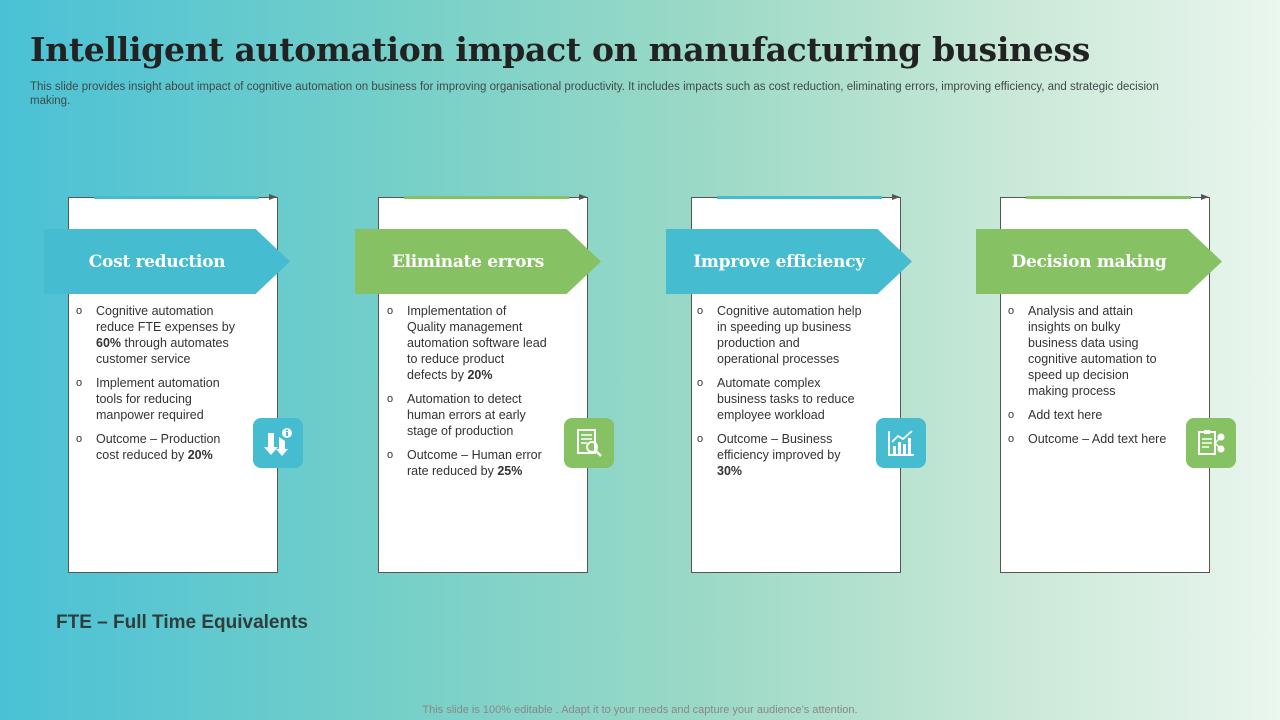 The height and width of the screenshot is (720, 1280). I want to click on banner-decision-making: Decision making, so click(1099, 261).